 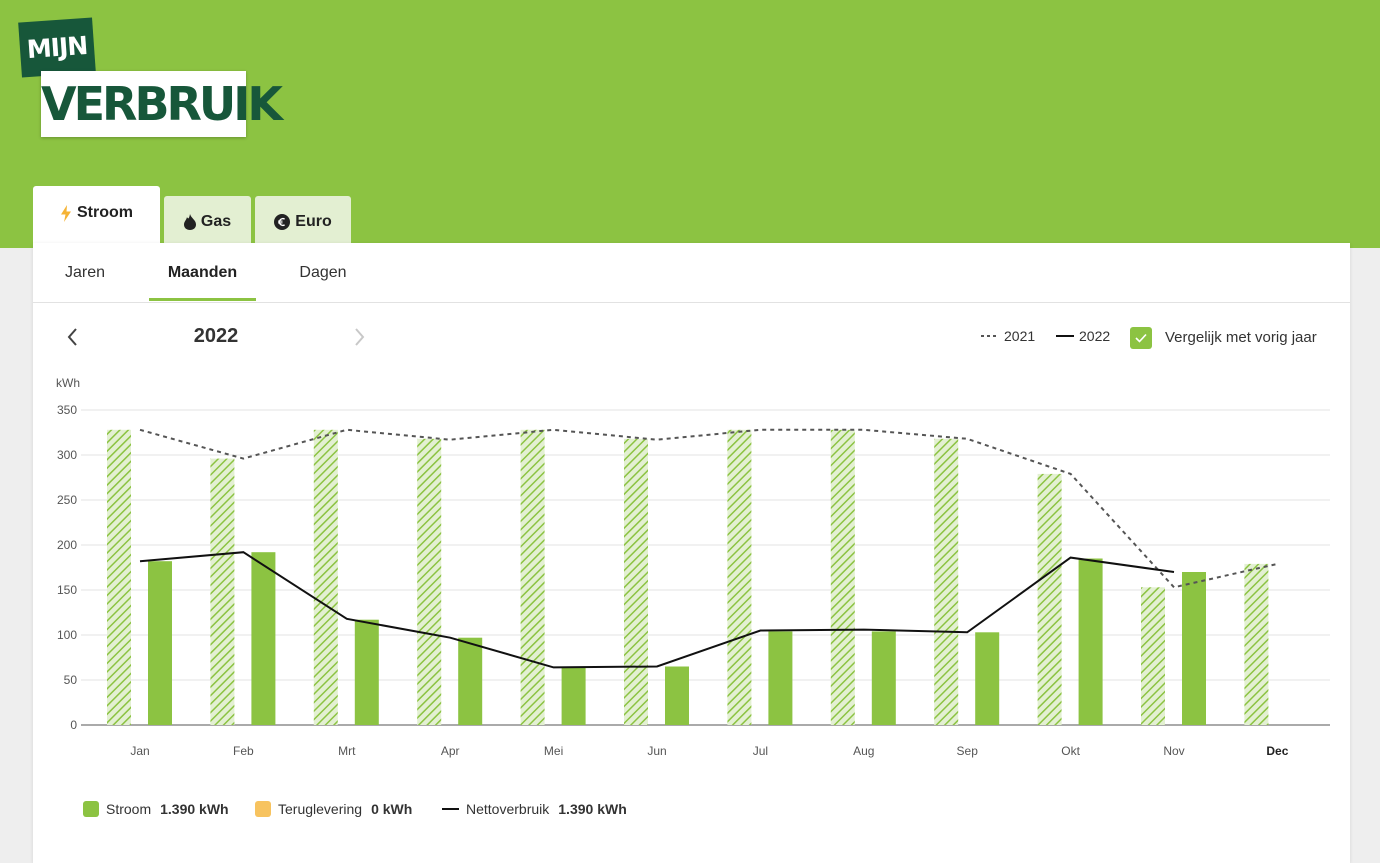 What do you see at coordinates (67, 635) in the screenshot?
I see `y-tick-label: 100` at bounding box center [67, 635].